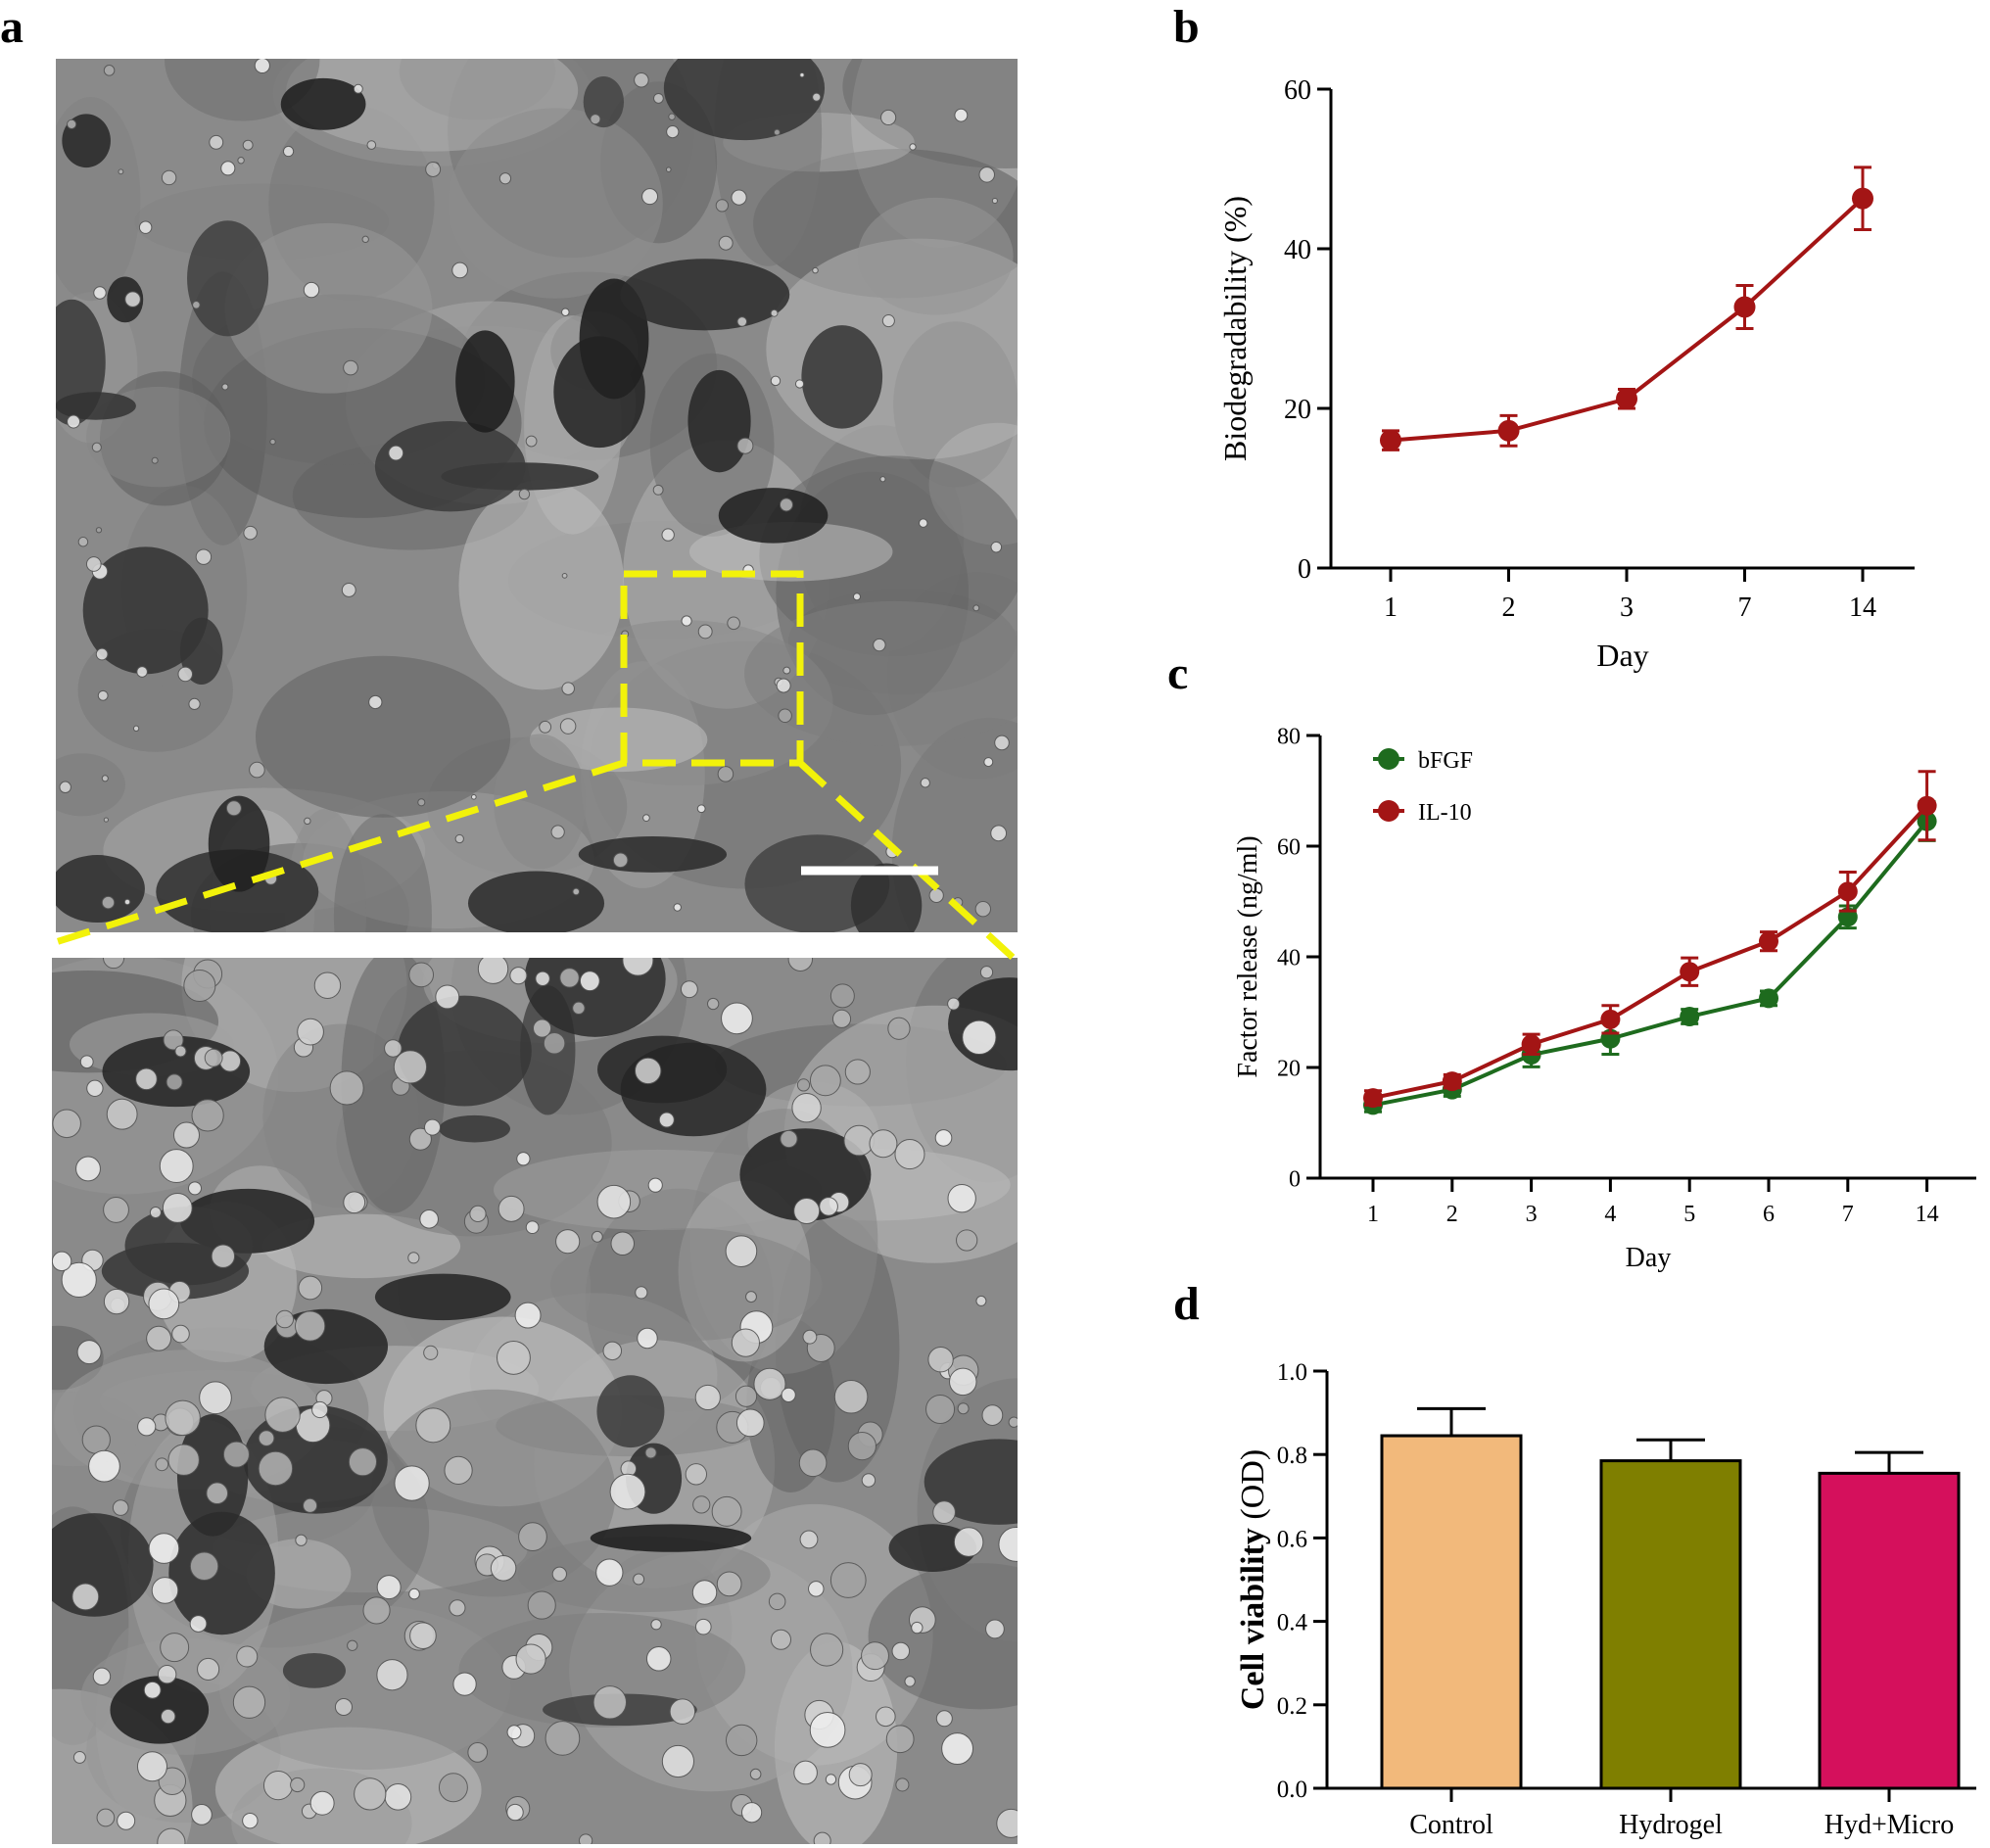  I want to click on y-tick-label: 0.2, so click(1292, 1706).